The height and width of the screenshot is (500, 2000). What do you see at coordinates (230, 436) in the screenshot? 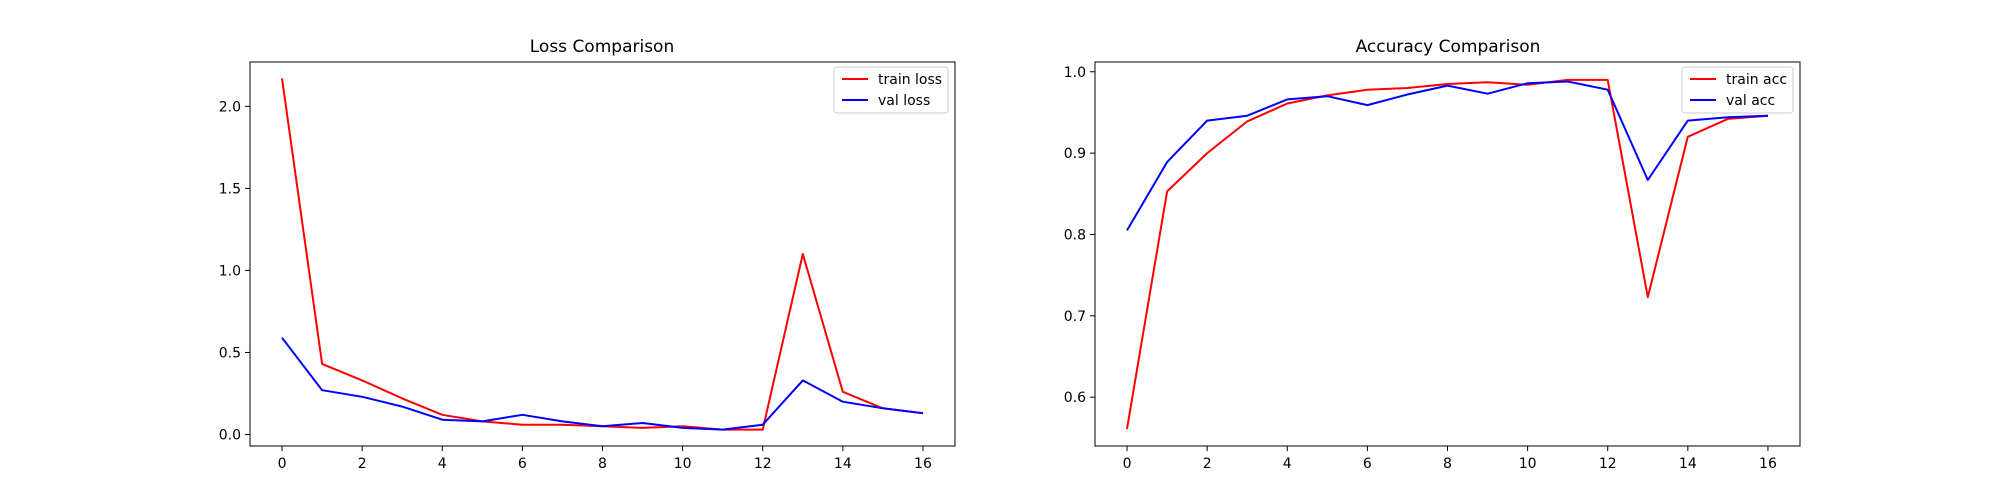
I see `y-tick-label: 0.0` at bounding box center [230, 436].